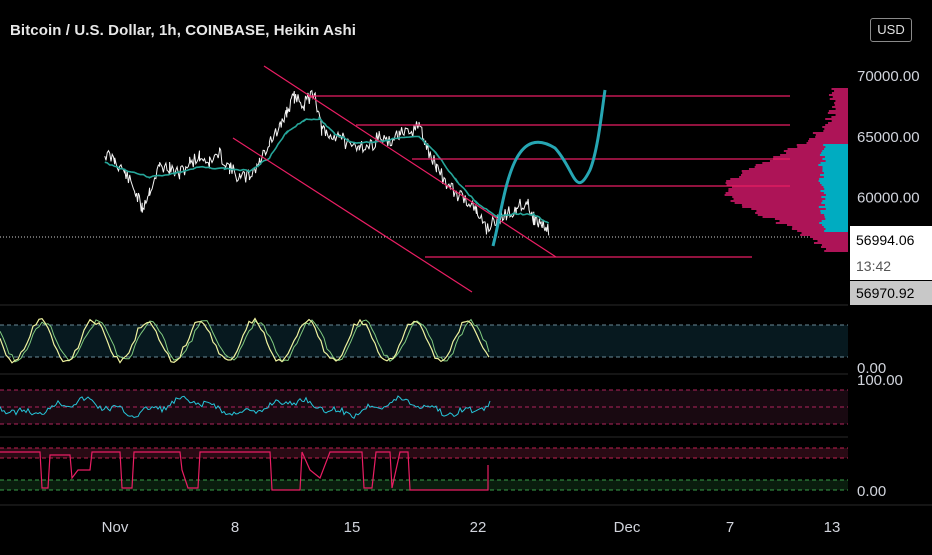  What do you see at coordinates (115, 527) in the screenshot?
I see `x-tick-label: Nov` at bounding box center [115, 527].